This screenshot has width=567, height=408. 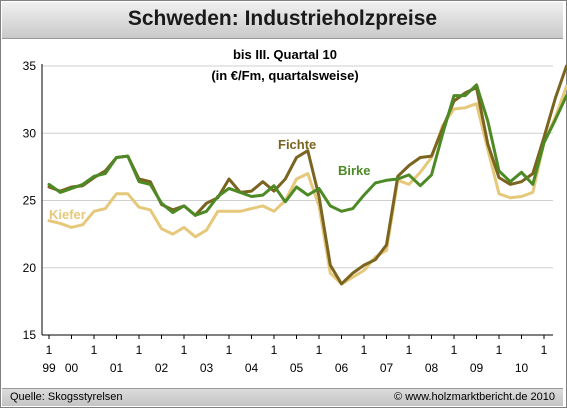 What do you see at coordinates (66, 397) in the screenshot?
I see `source-note: Quelle: Skogsstyrelsen` at bounding box center [66, 397].